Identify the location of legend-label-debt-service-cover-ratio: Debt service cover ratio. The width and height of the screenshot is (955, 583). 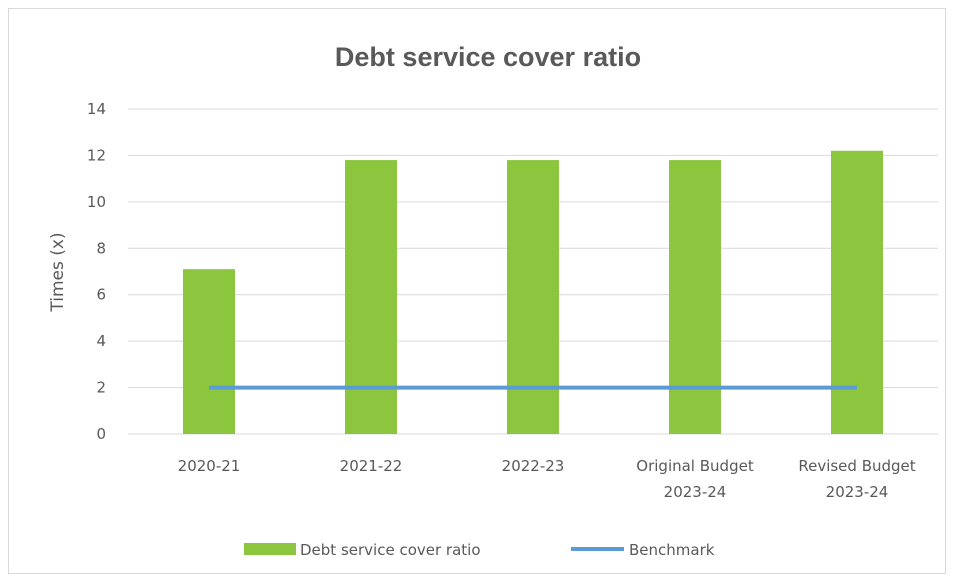
(390, 550).